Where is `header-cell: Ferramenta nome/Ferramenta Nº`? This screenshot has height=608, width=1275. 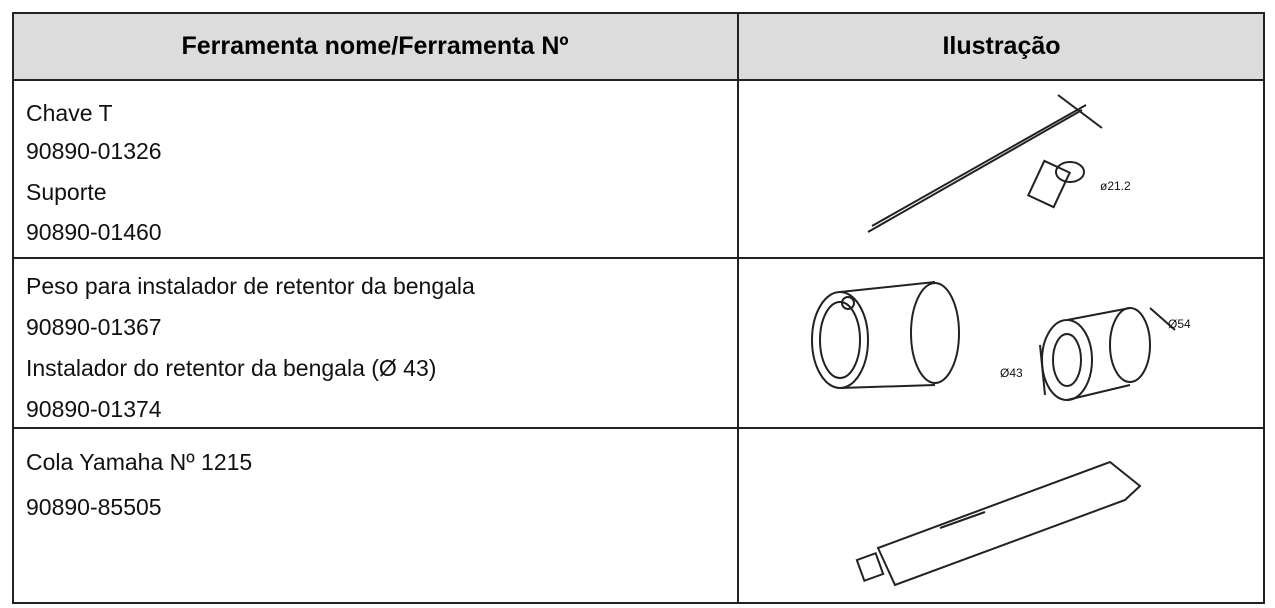 header-cell: Ferramenta nome/Ferramenta Nº is located at coordinates (375, 46).